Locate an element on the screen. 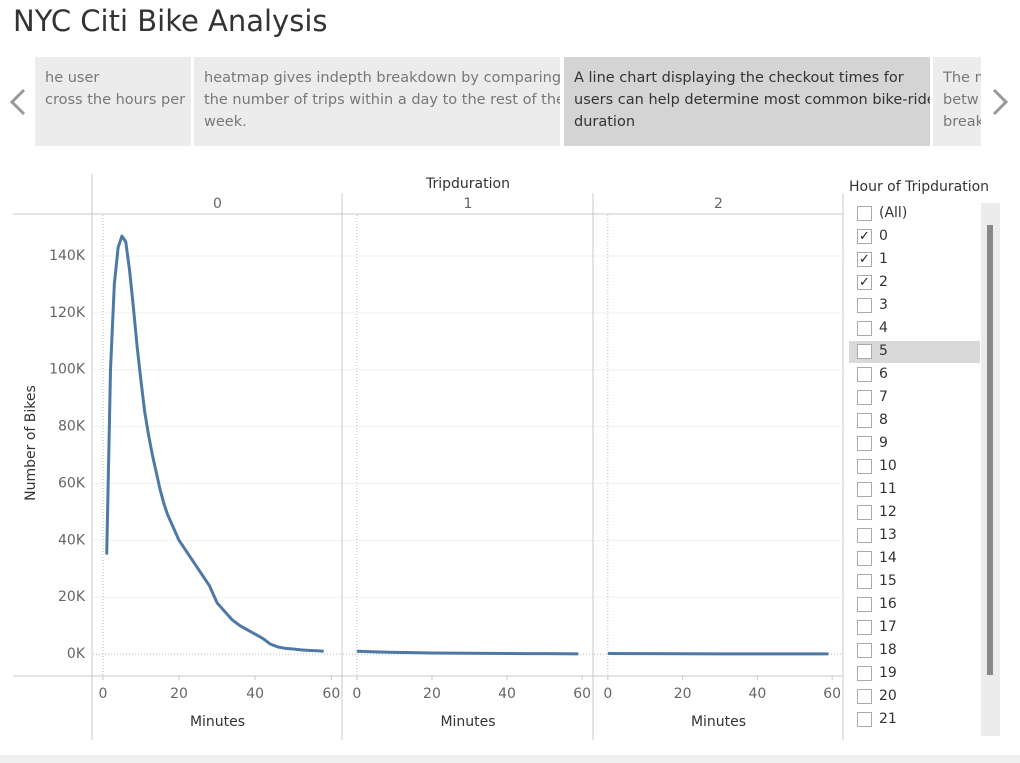 The height and width of the screenshot is (763, 1020). filter-label: 19 is located at coordinates (888, 673).